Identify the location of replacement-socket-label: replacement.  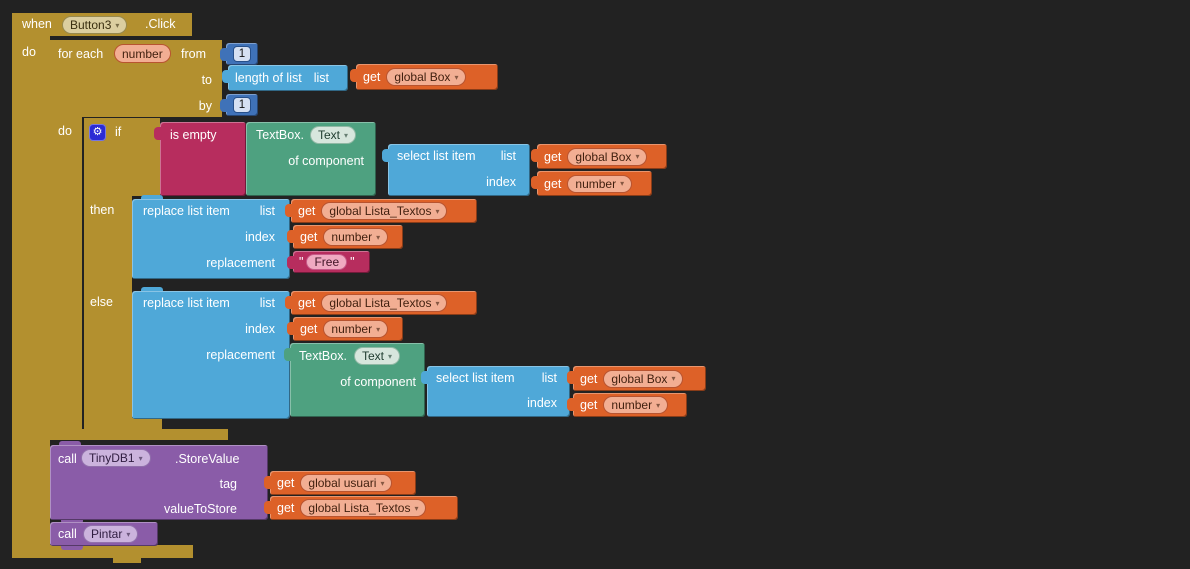
(240, 355).